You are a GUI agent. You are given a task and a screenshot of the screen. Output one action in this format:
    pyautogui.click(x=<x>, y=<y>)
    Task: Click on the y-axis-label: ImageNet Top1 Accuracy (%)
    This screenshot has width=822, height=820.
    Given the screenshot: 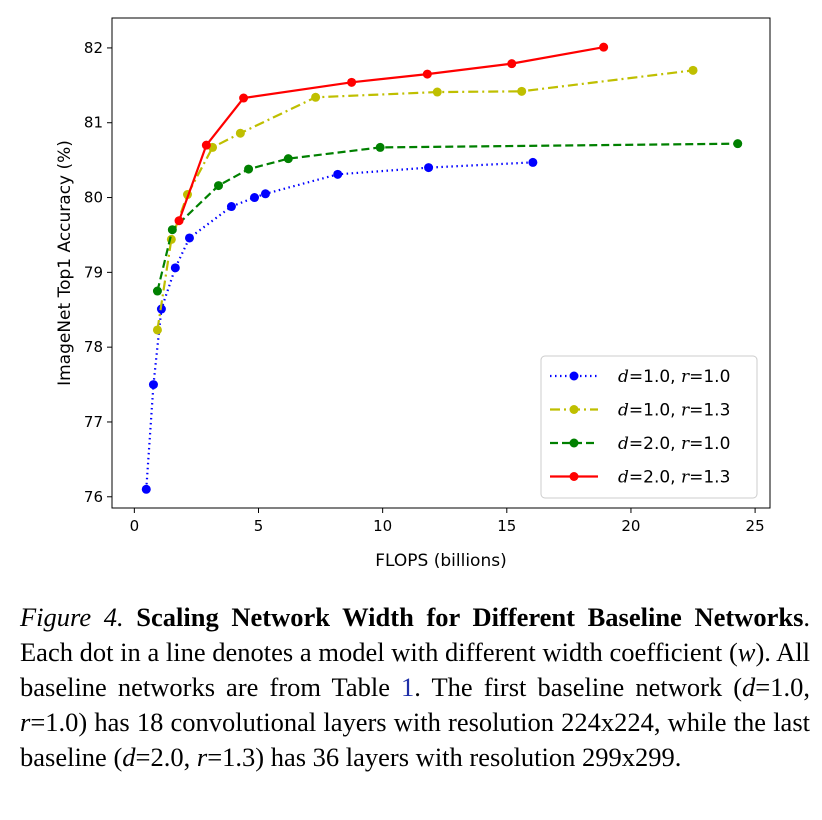 What is the action you would take?
    pyautogui.click(x=65, y=263)
    